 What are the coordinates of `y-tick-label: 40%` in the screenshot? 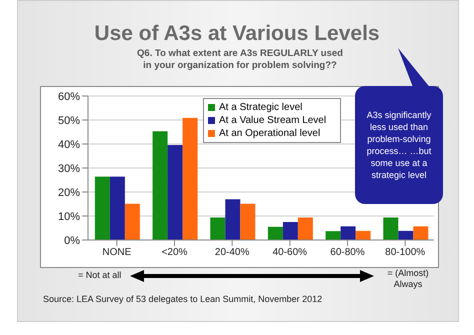 It's located at (69, 144).